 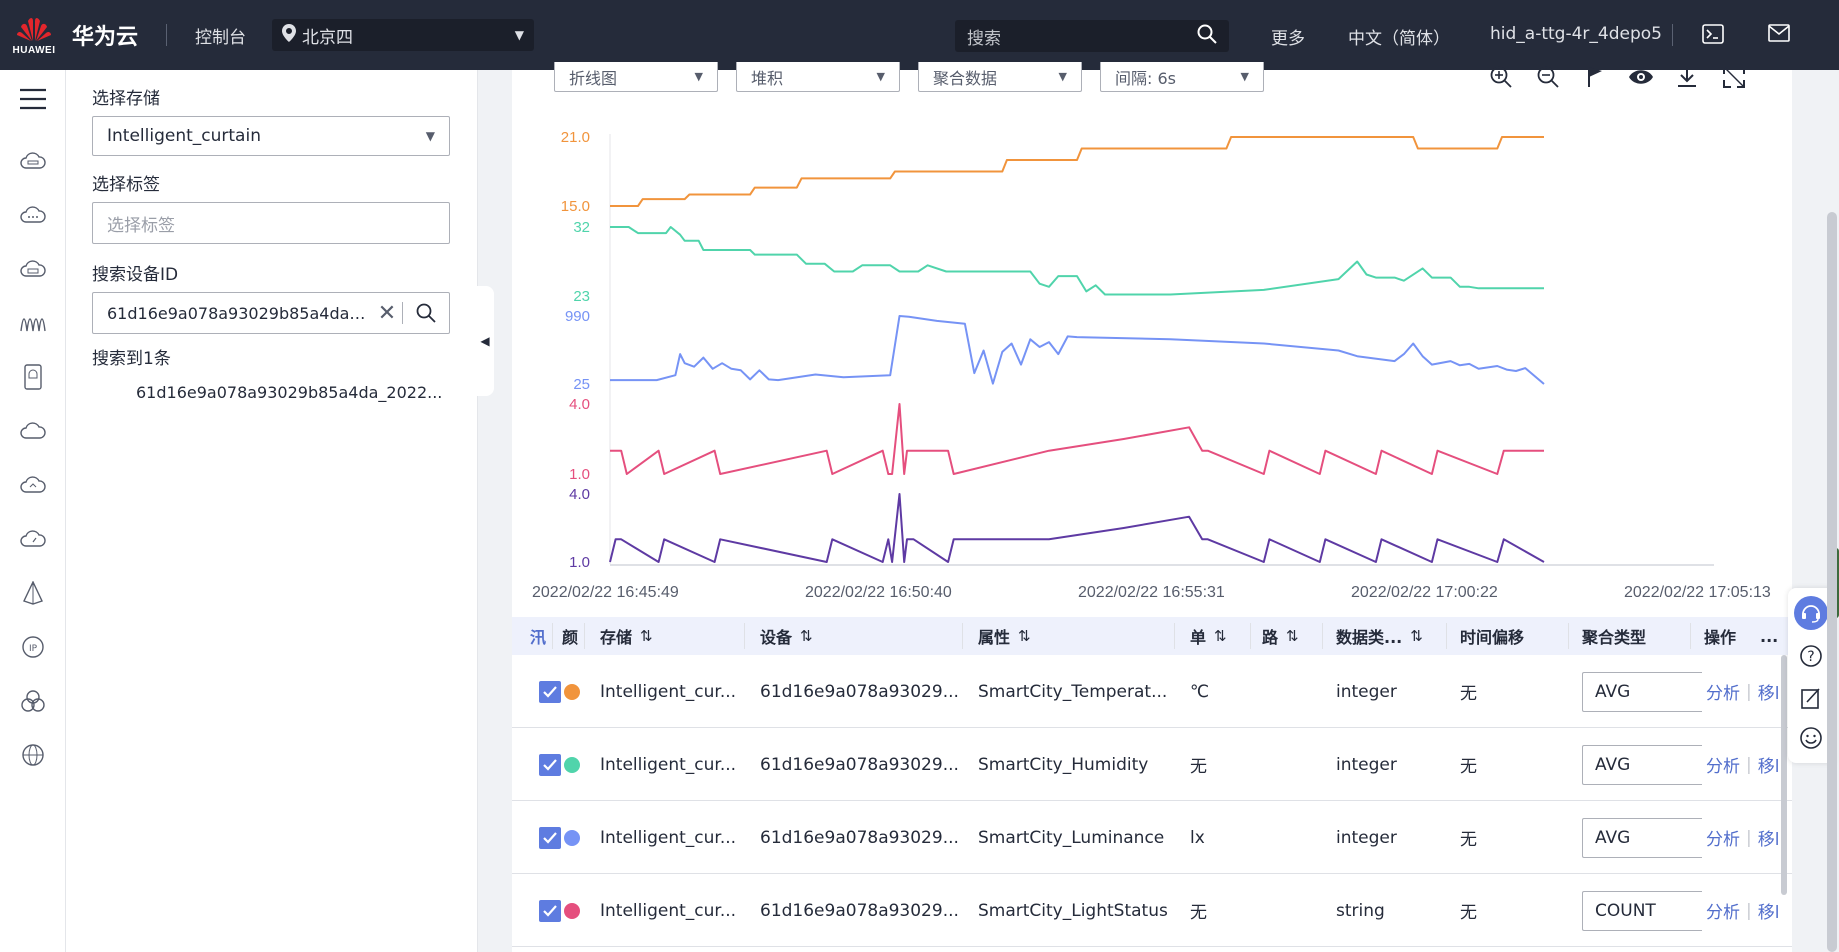 I want to click on y-tick-label: 23, so click(x=581, y=296).